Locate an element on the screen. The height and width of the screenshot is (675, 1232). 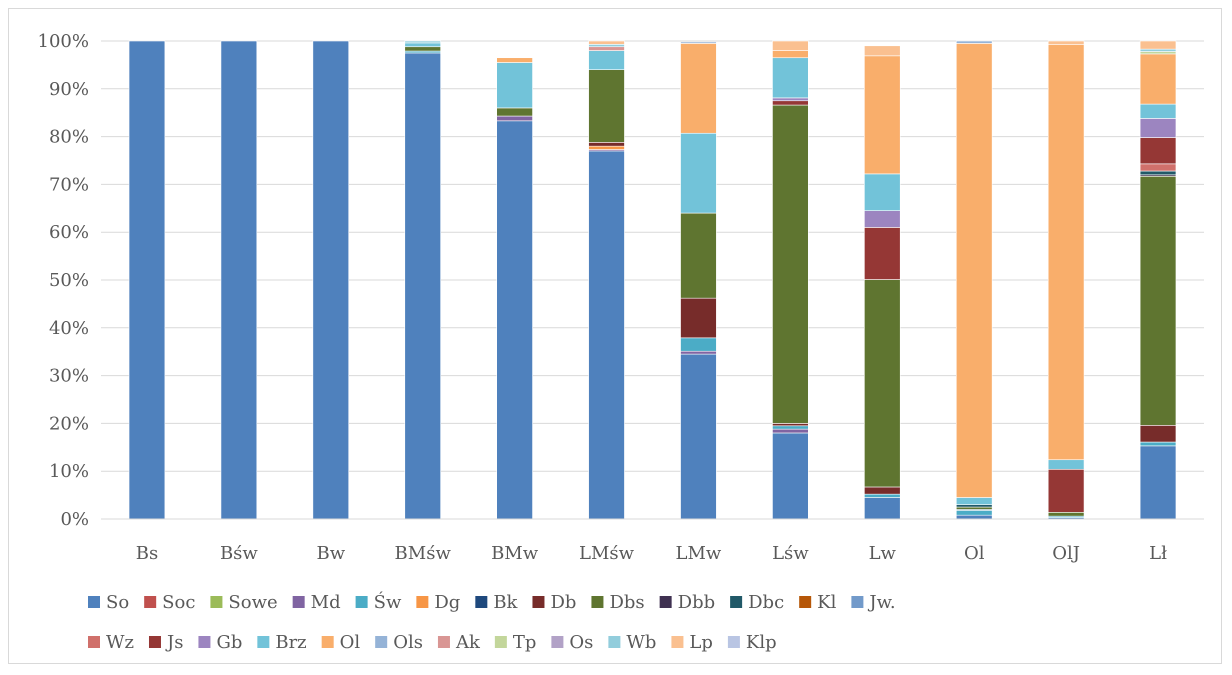
y-tick-label: 10% is located at coordinates (69, 471).